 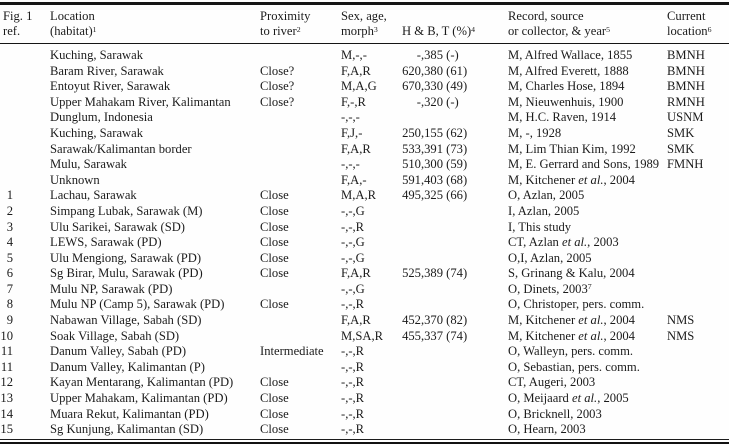 I want to click on cell-location: Ulu Sarikei, Sarawak (SD), so click(x=118, y=226).